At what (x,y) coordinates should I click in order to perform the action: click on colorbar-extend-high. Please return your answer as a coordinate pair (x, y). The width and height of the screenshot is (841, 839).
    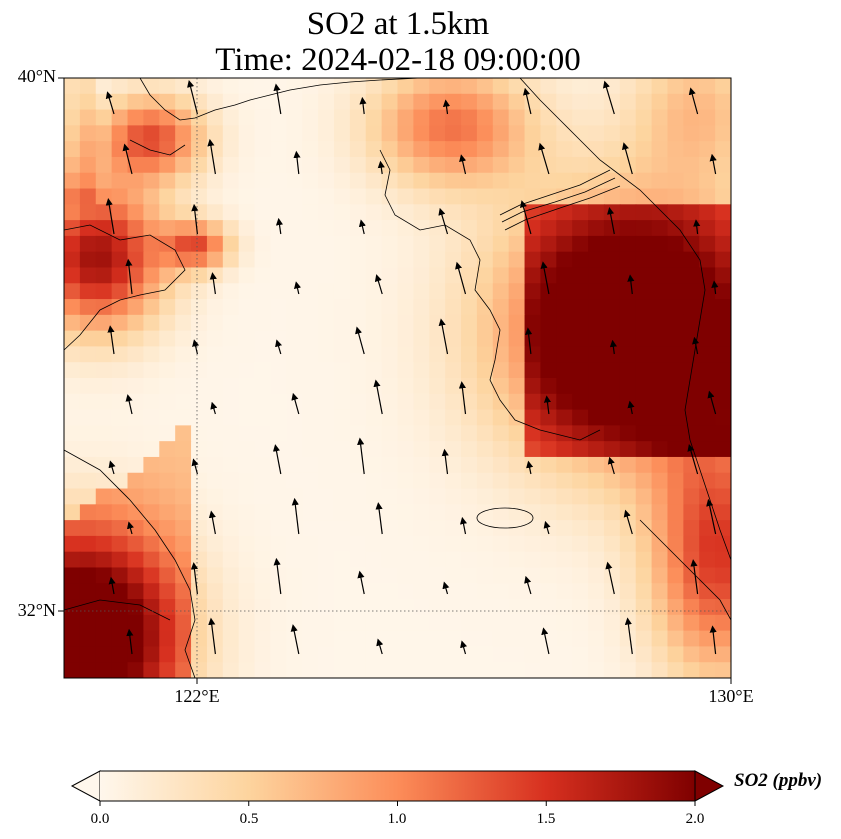
    Looking at the image, I should click on (709, 786).